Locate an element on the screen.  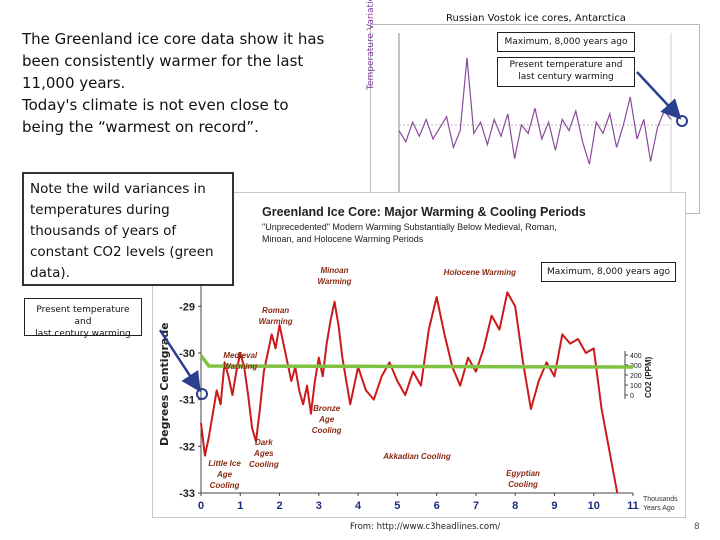
annotation-bronze-age-cooling: Age is located at coordinates (326, 419).